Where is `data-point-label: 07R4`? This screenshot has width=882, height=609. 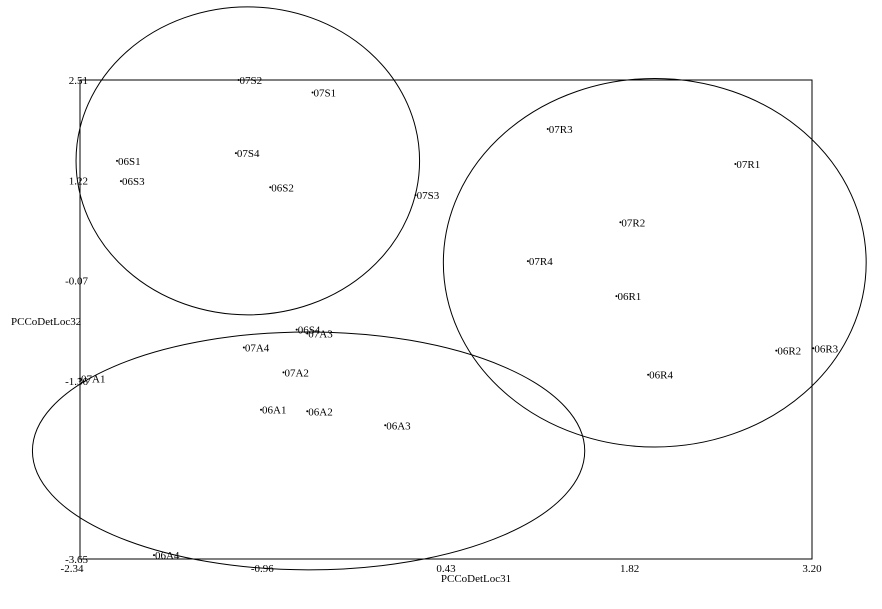
data-point-label: 07R4 is located at coordinates (541, 262).